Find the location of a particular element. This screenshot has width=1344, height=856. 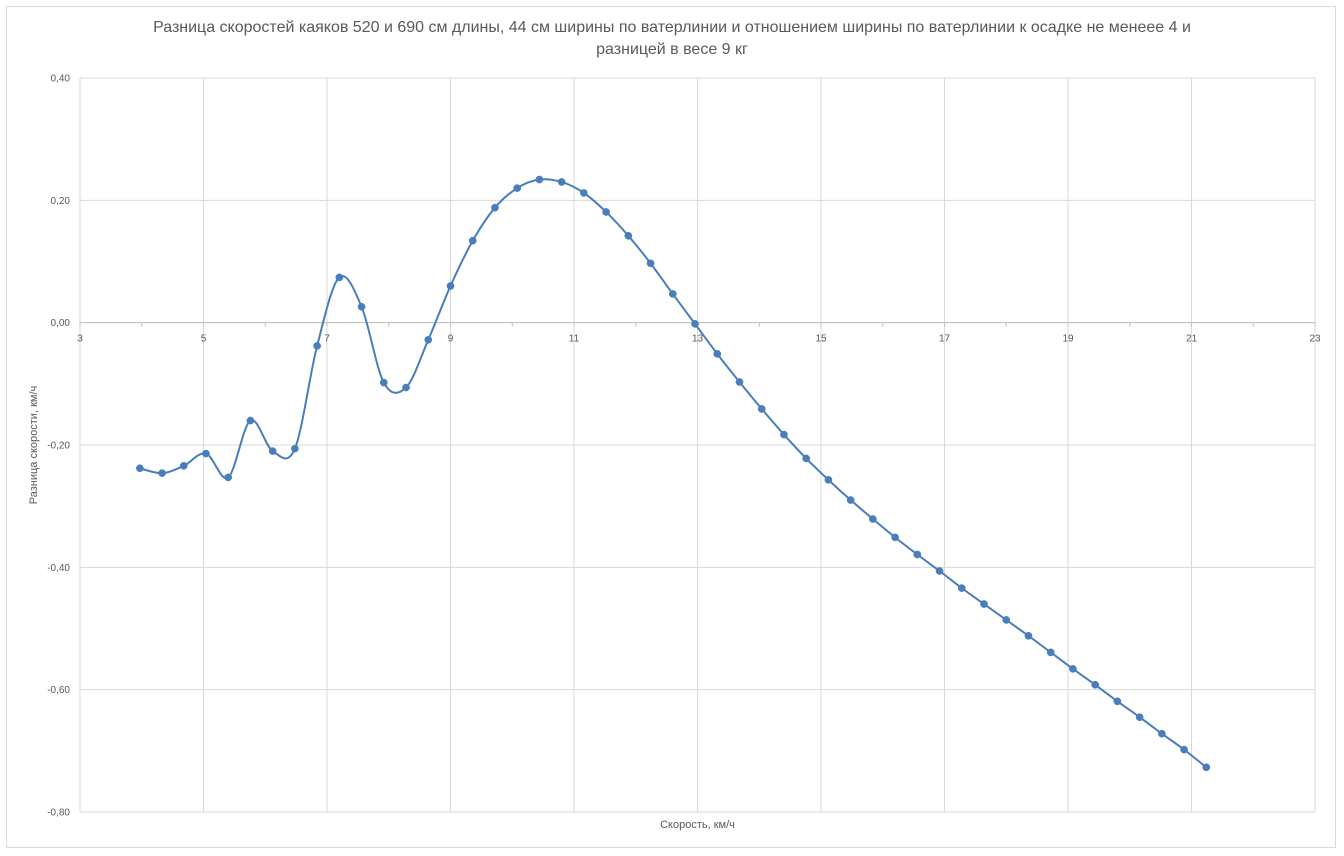

x-tick-label: 9 is located at coordinates (451, 339).